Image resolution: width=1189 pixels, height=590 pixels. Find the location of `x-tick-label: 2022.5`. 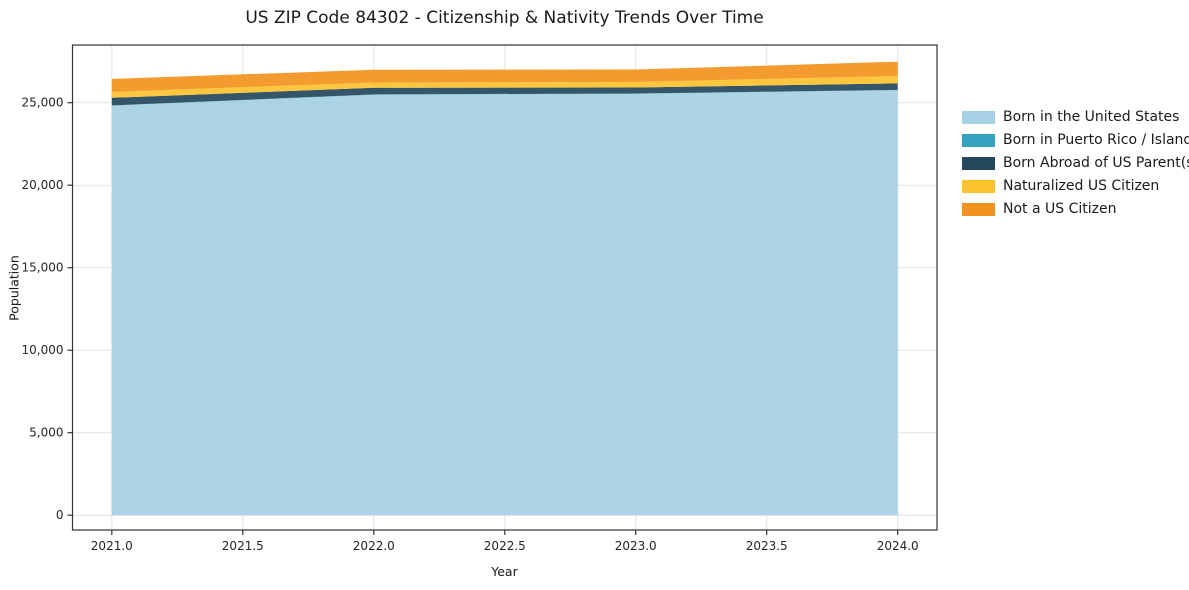

x-tick-label: 2022.5 is located at coordinates (505, 546).